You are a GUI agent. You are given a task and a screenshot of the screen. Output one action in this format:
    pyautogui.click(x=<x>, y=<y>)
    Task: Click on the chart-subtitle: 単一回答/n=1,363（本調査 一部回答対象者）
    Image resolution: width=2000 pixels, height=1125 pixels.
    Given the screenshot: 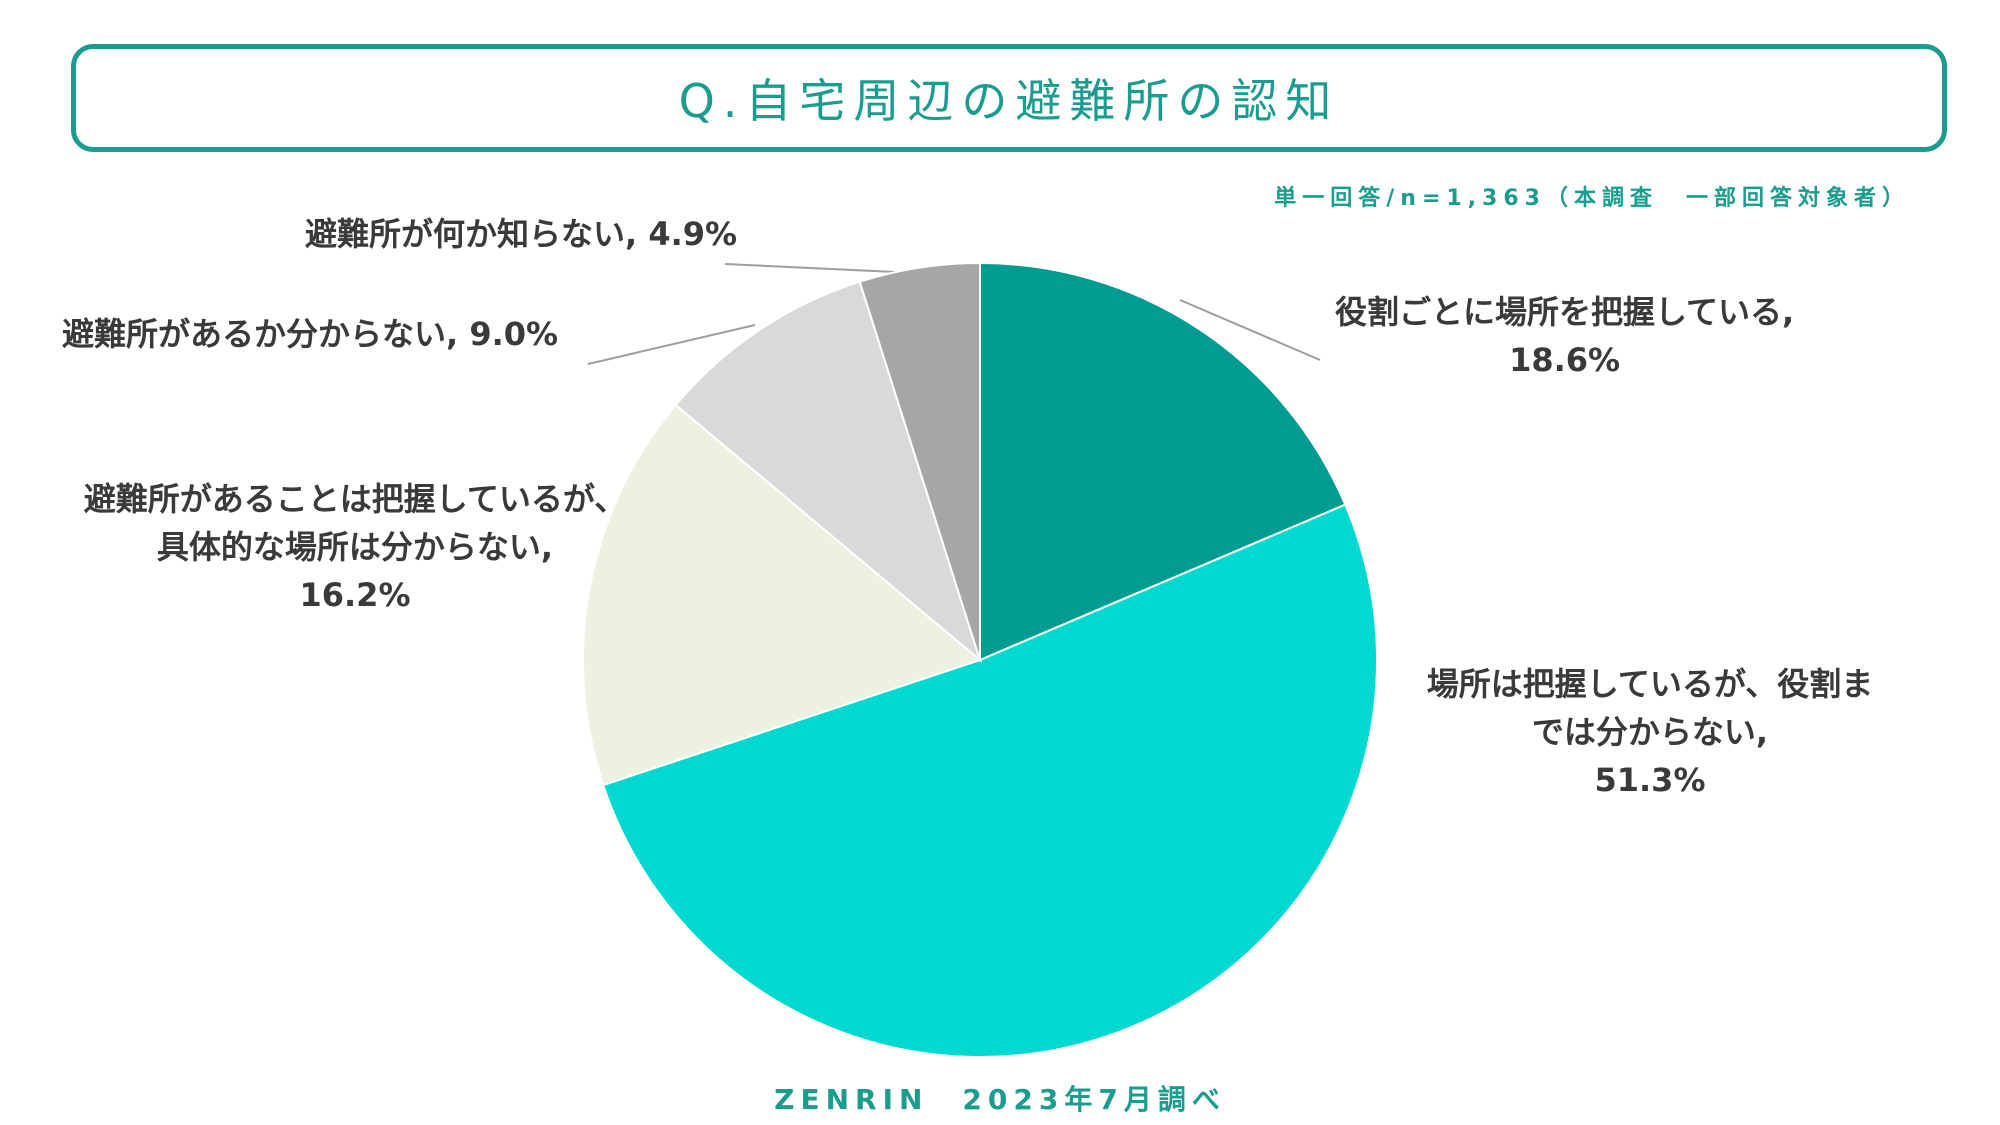 What is the action you would take?
    pyautogui.click(x=1592, y=198)
    